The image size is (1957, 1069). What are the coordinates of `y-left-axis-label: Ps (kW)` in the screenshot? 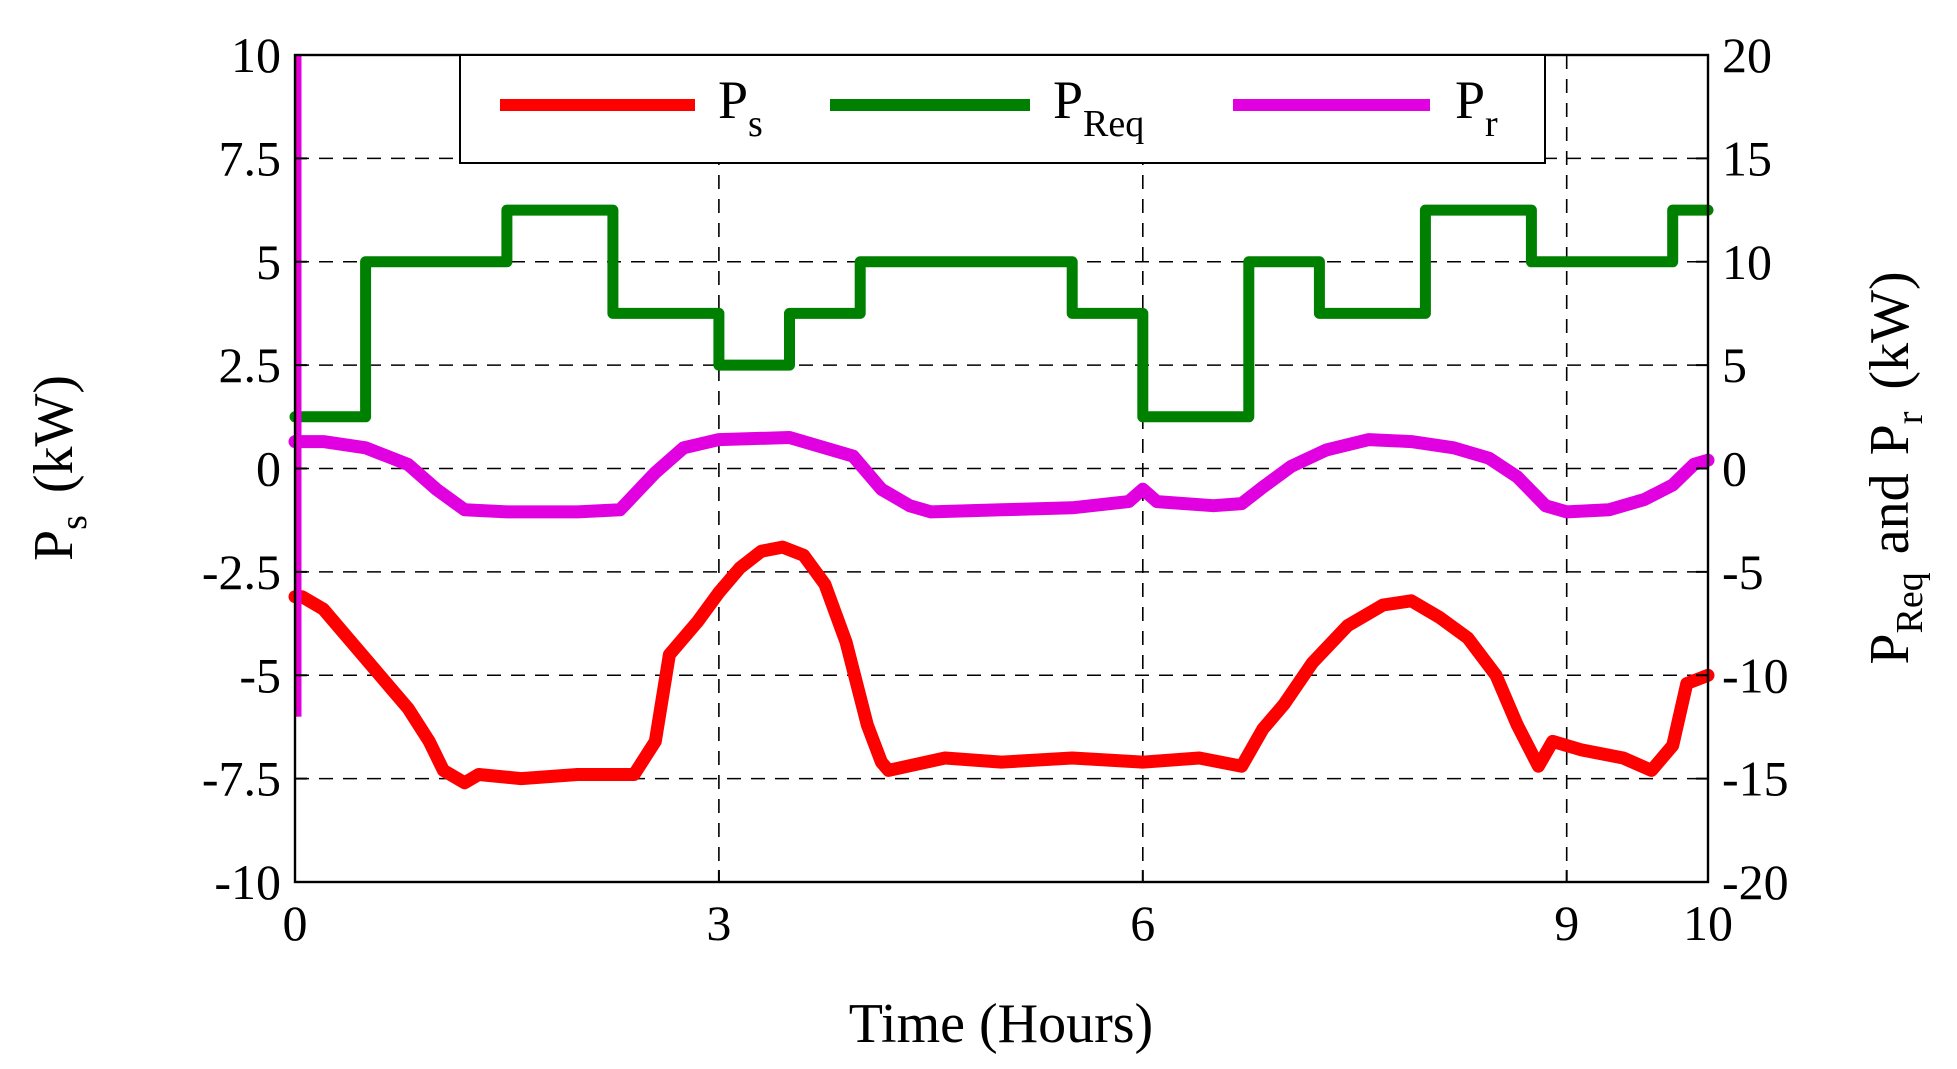 It's located at (59, 468).